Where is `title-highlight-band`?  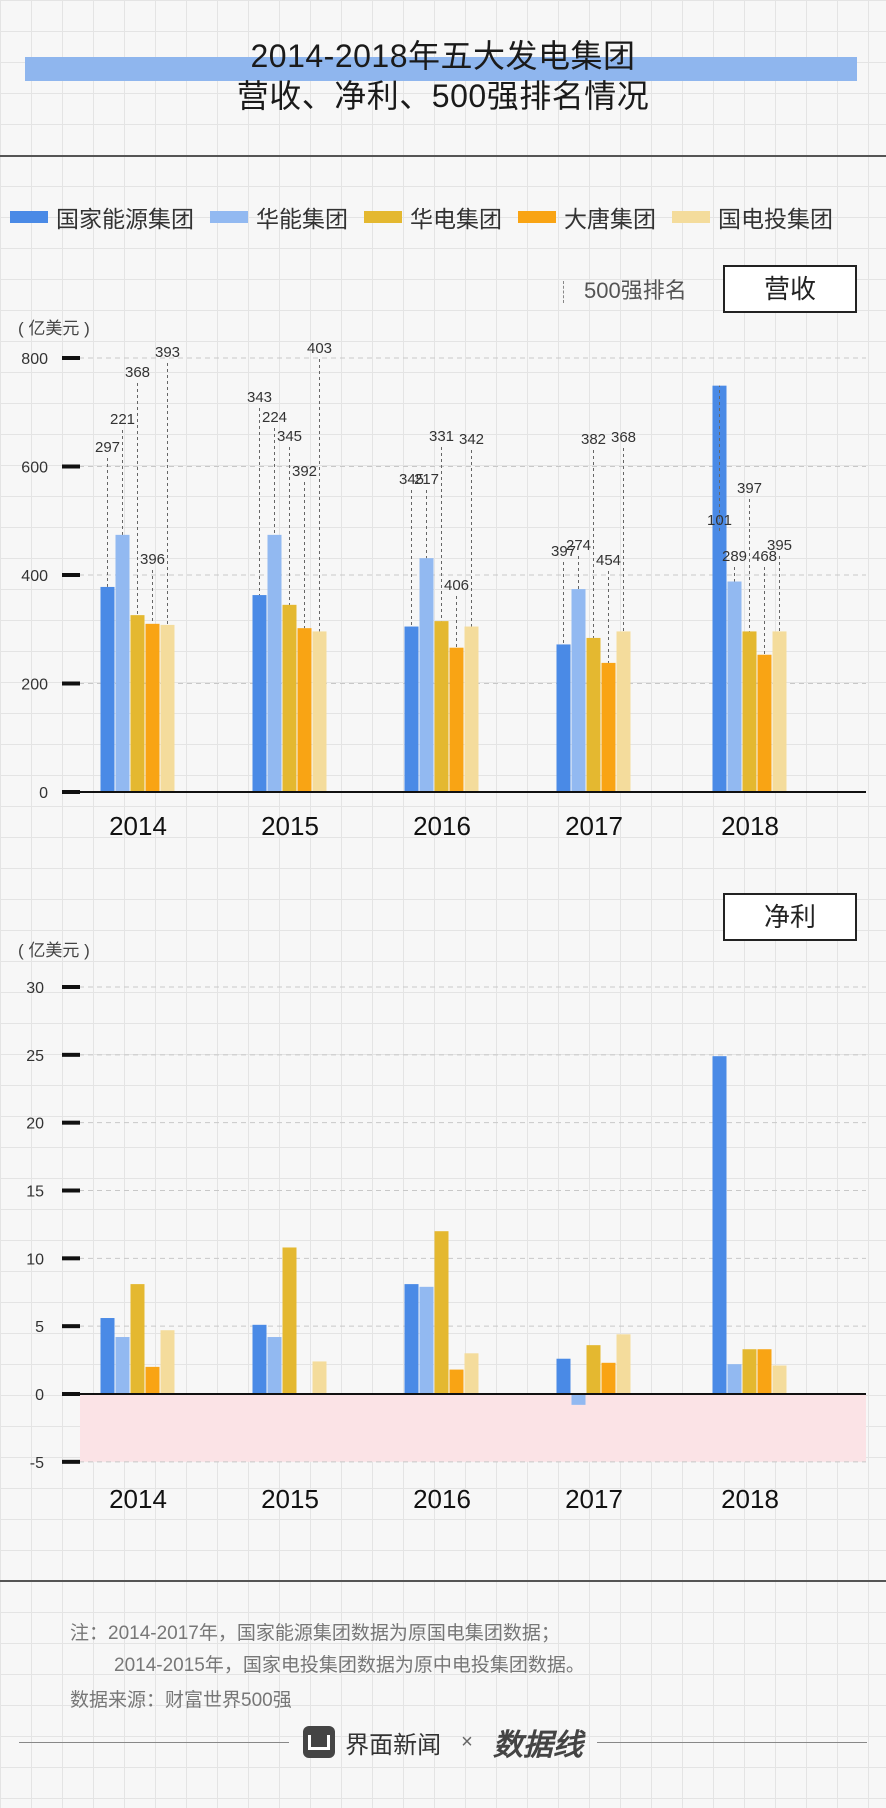
title-highlight-band is located at coordinates (441, 69).